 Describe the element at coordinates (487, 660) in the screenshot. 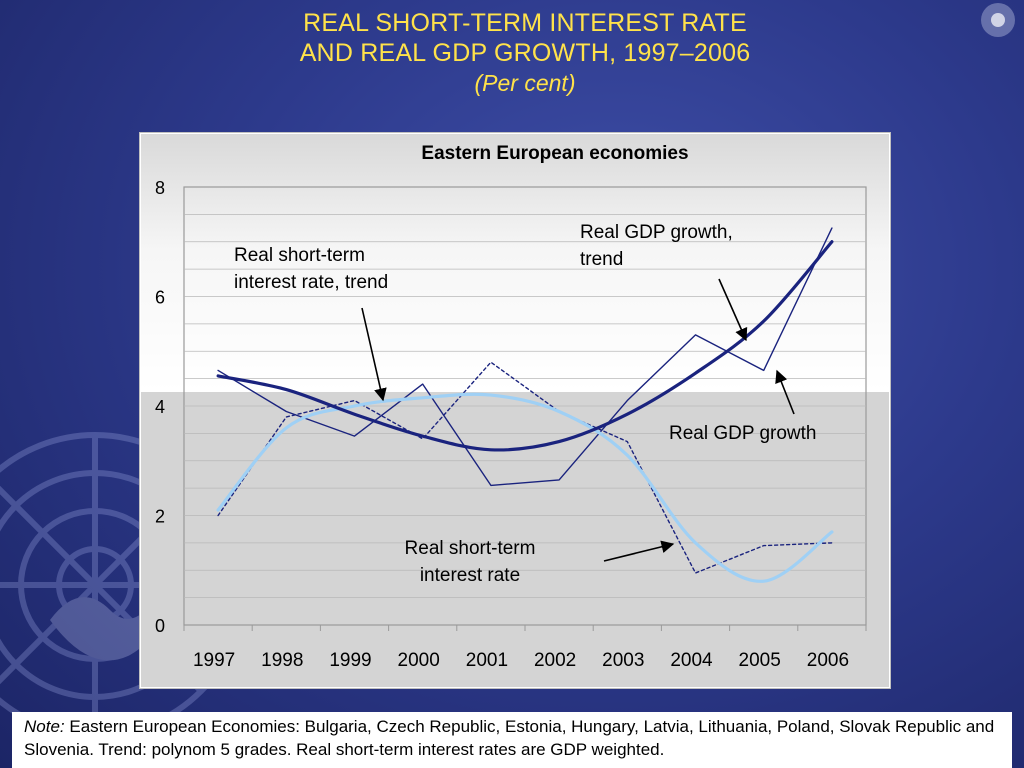

I see `x-tick-label: 2001` at that location.